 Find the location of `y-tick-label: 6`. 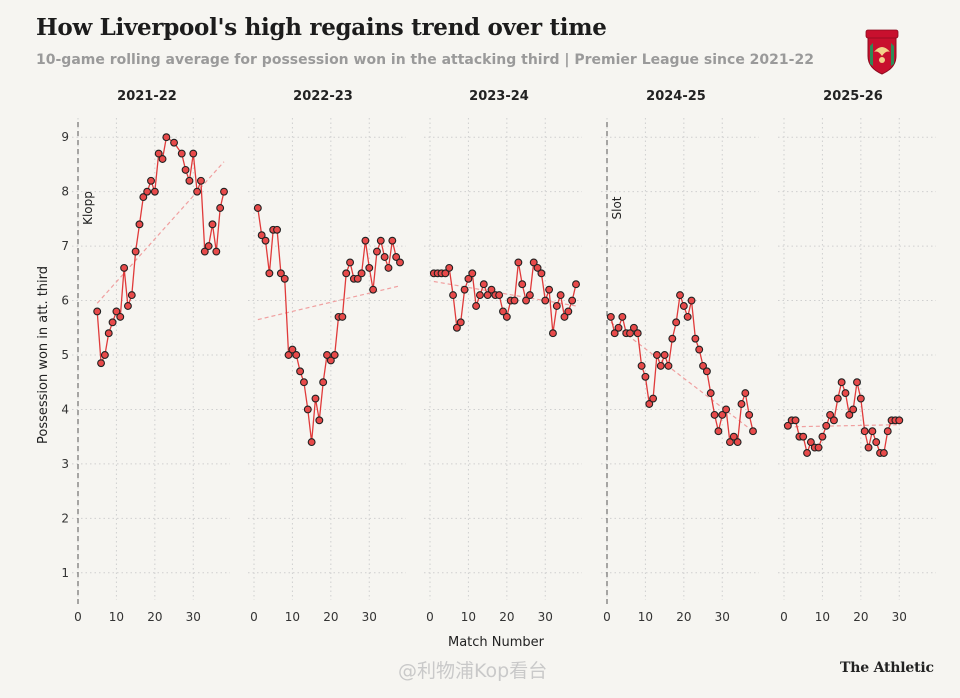

y-tick-label: 6 is located at coordinates (65, 301).